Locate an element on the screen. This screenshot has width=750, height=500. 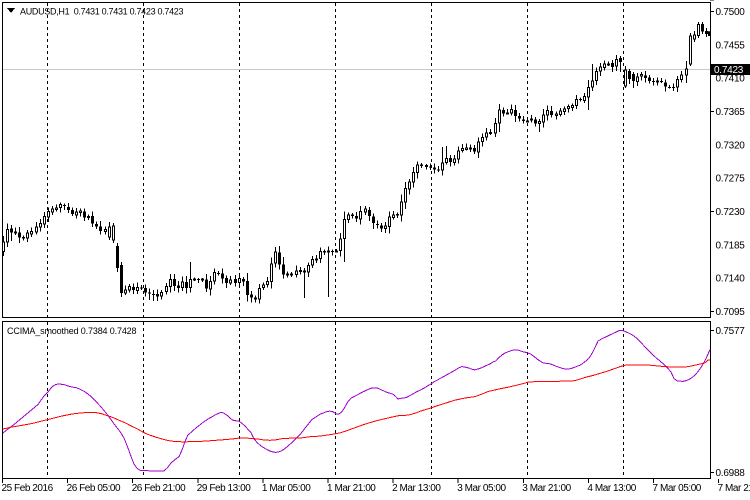
svg-text: 1 Mar 05:00 is located at coordinates (286, 488).